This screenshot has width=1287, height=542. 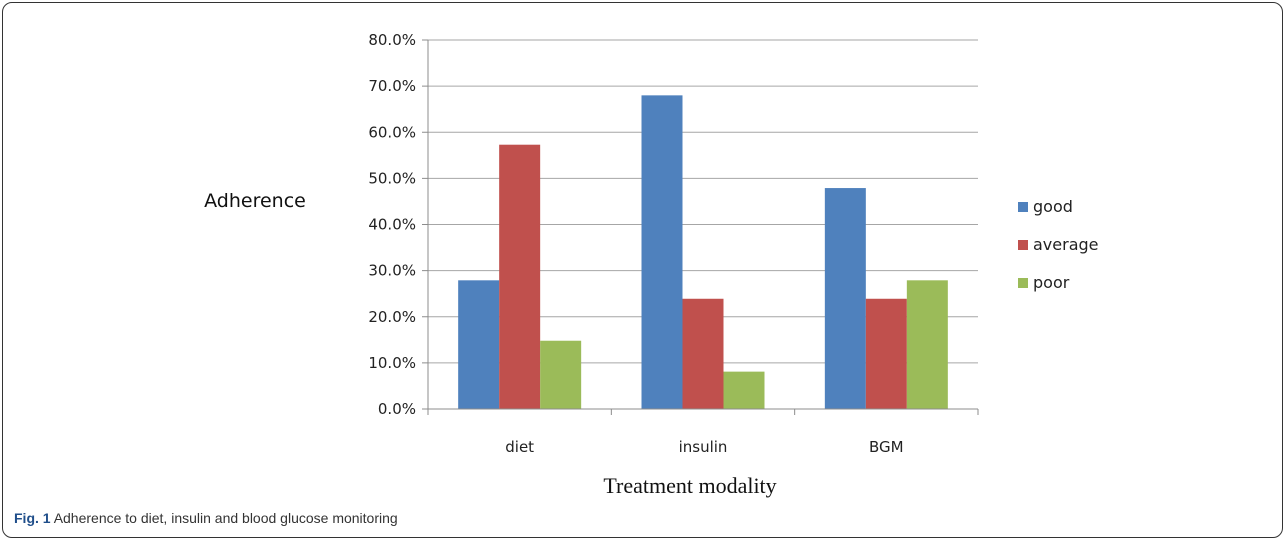 I want to click on y-tick-label: 30.0%, so click(x=392, y=271).